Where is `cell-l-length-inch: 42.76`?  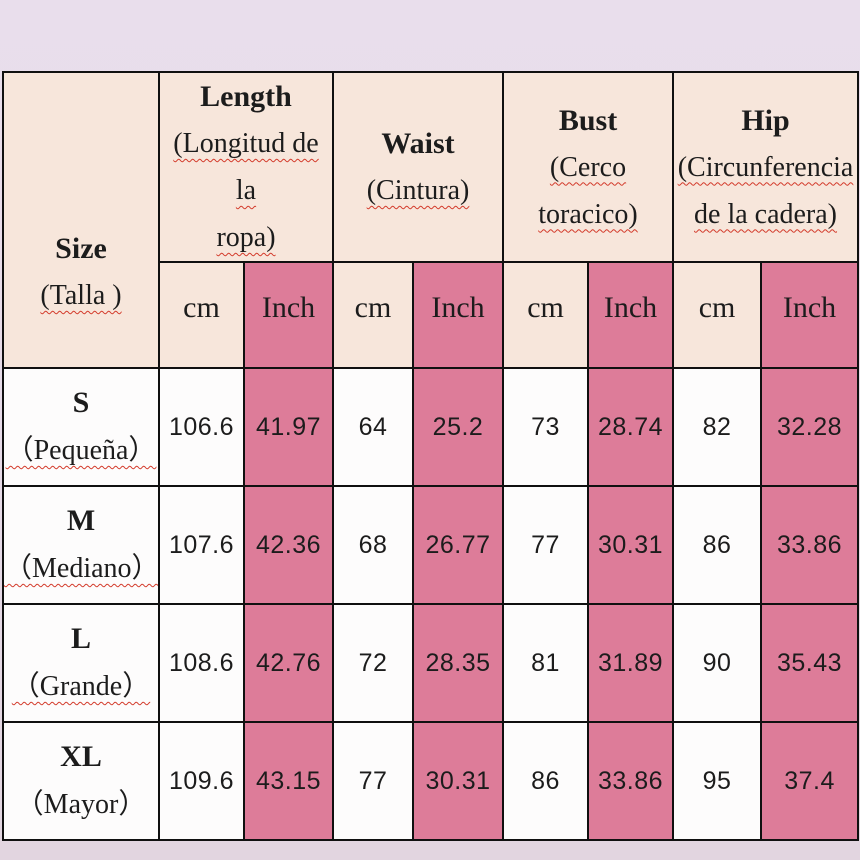
cell-l-length-inch: 42.76 is located at coordinates (288, 663).